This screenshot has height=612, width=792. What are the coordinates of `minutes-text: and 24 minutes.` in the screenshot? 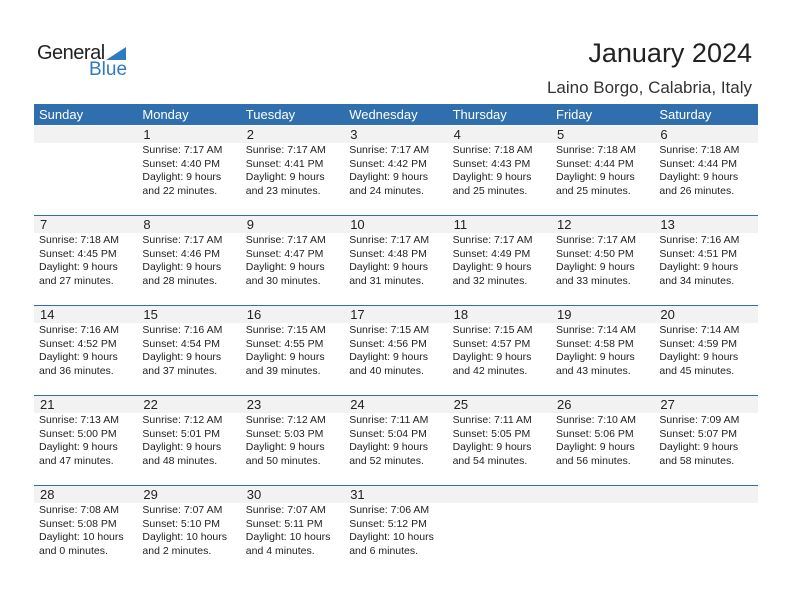 It's located at (386, 190).